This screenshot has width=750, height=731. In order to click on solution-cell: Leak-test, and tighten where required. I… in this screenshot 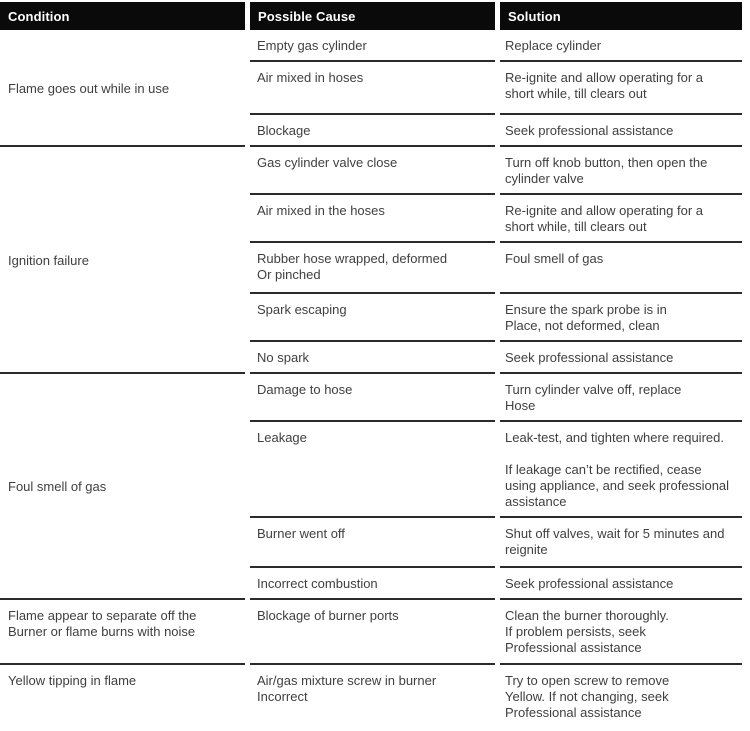, I will do `click(621, 470)`.